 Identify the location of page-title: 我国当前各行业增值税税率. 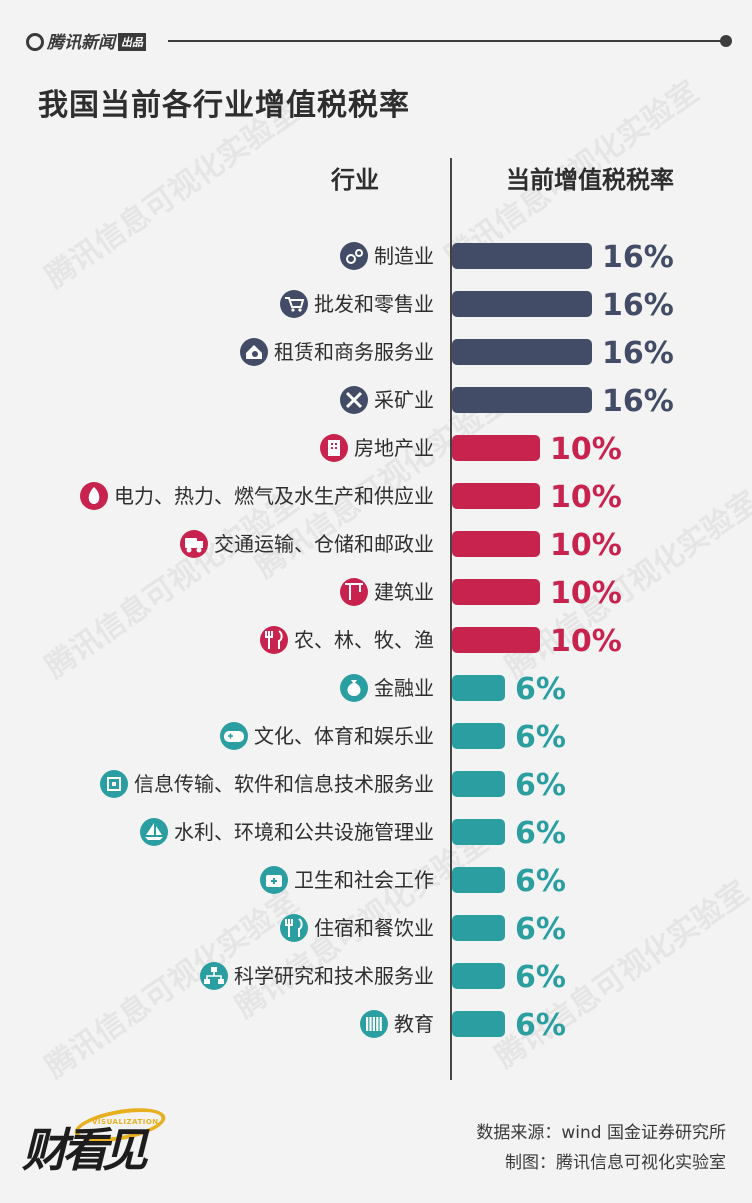
(224, 105).